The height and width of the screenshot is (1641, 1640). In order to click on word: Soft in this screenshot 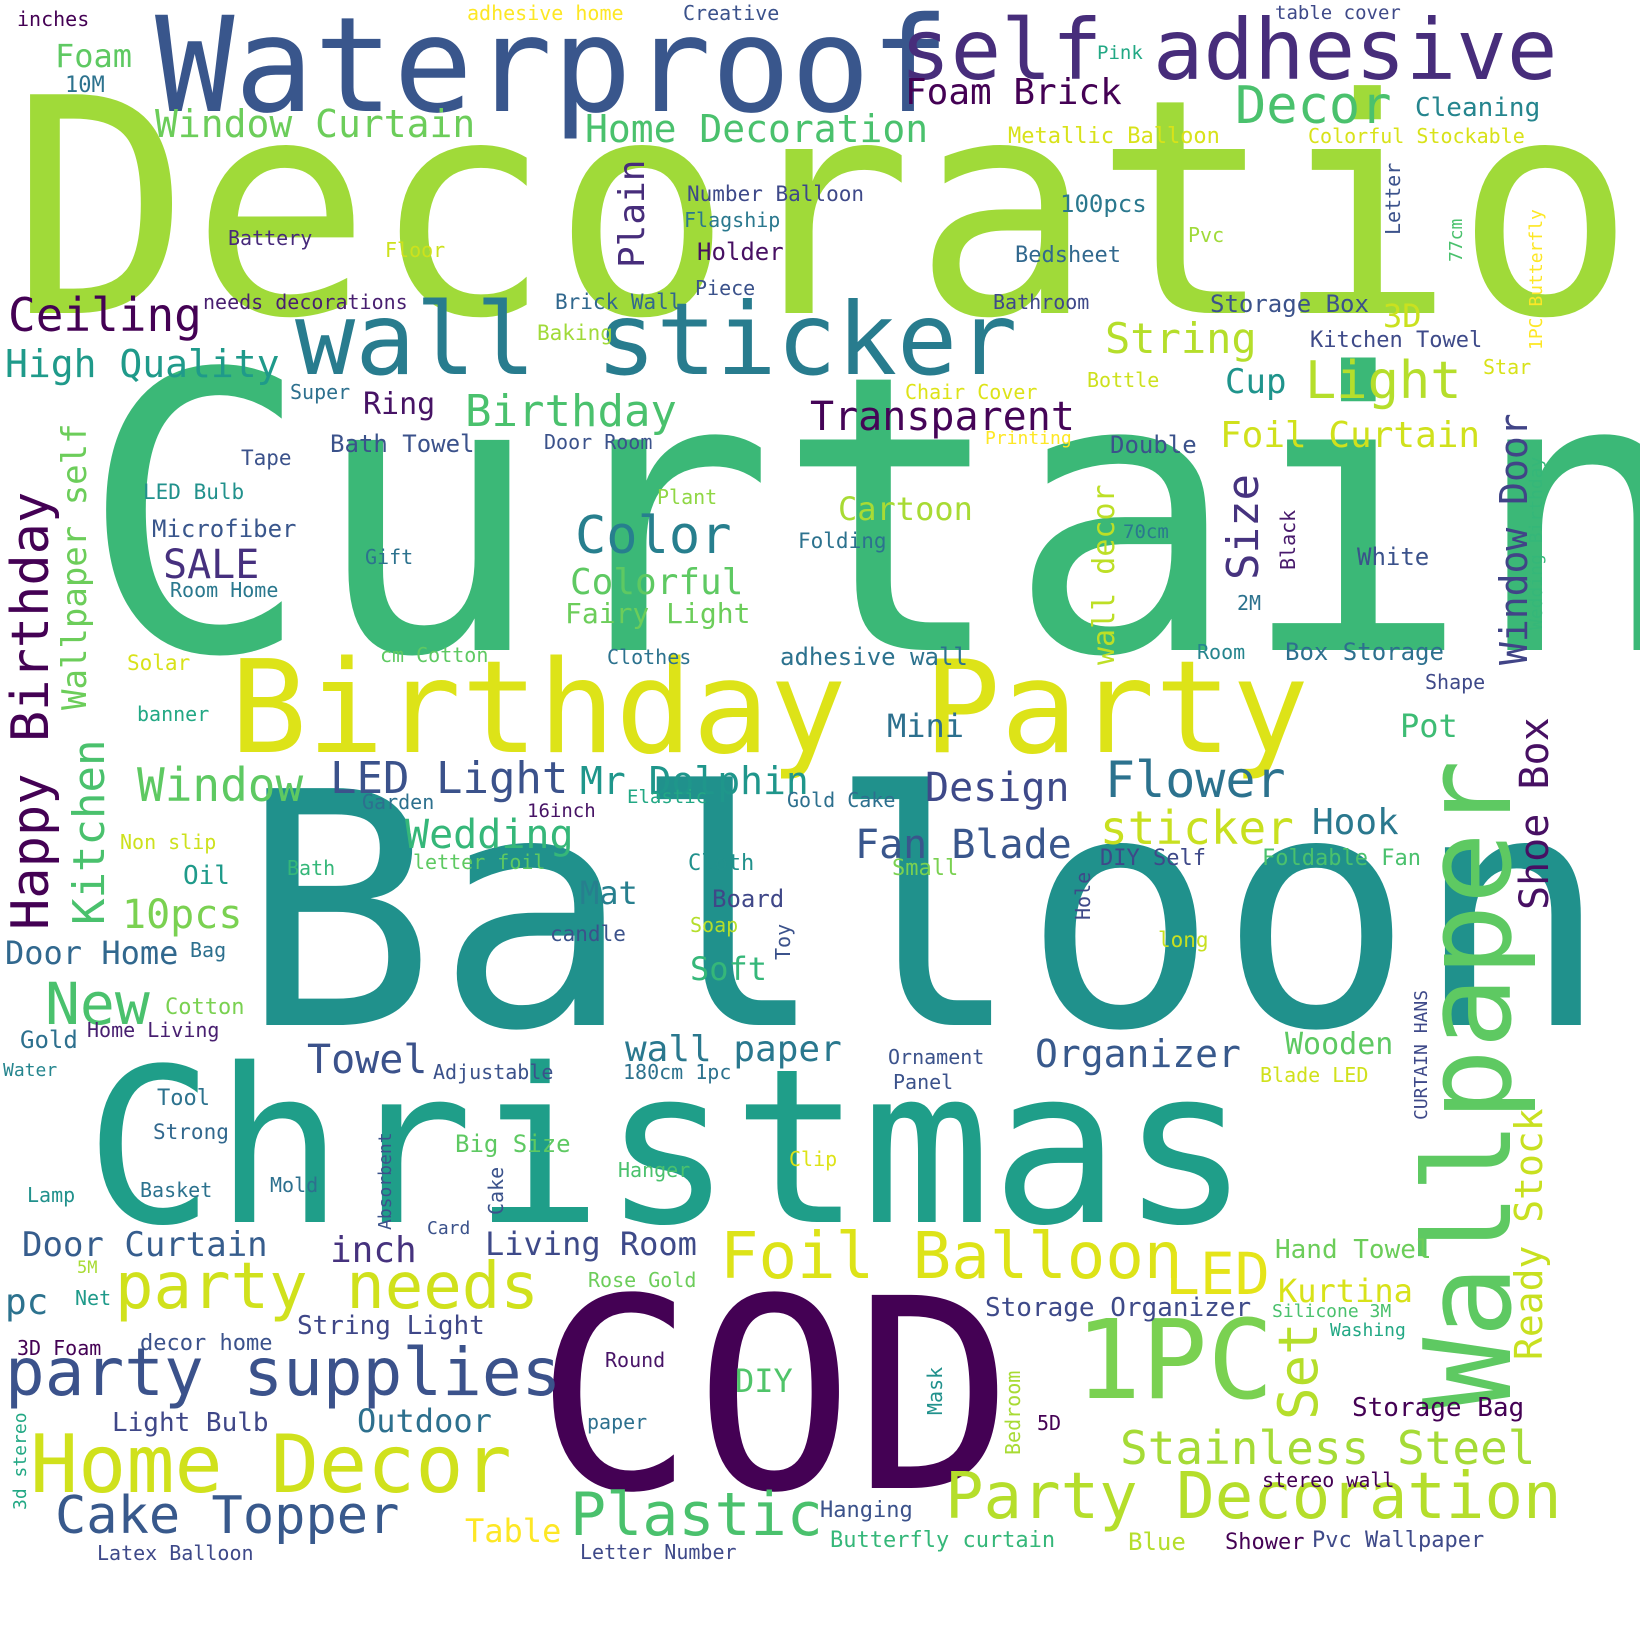, I will do `click(729, 969)`.